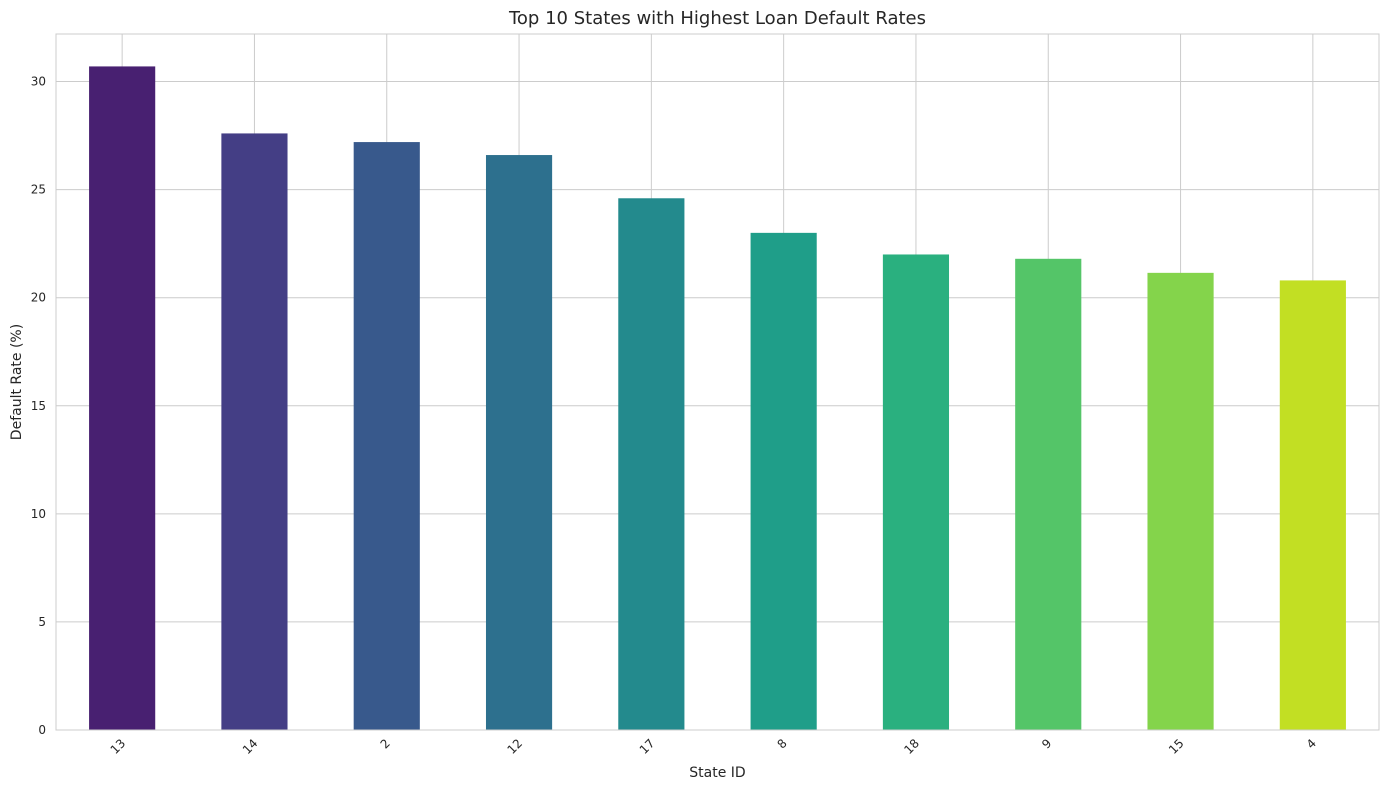 This screenshot has width=1389, height=790. What do you see at coordinates (42, 622) in the screenshot?
I see `y-tick-label: 5` at bounding box center [42, 622].